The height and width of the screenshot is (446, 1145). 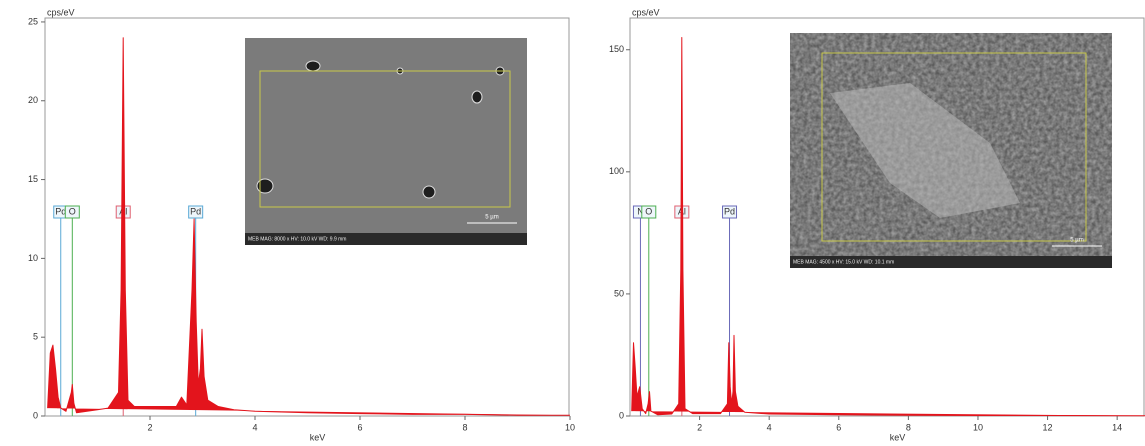 I want to click on x-tick-label: 12, so click(x=1048, y=427).